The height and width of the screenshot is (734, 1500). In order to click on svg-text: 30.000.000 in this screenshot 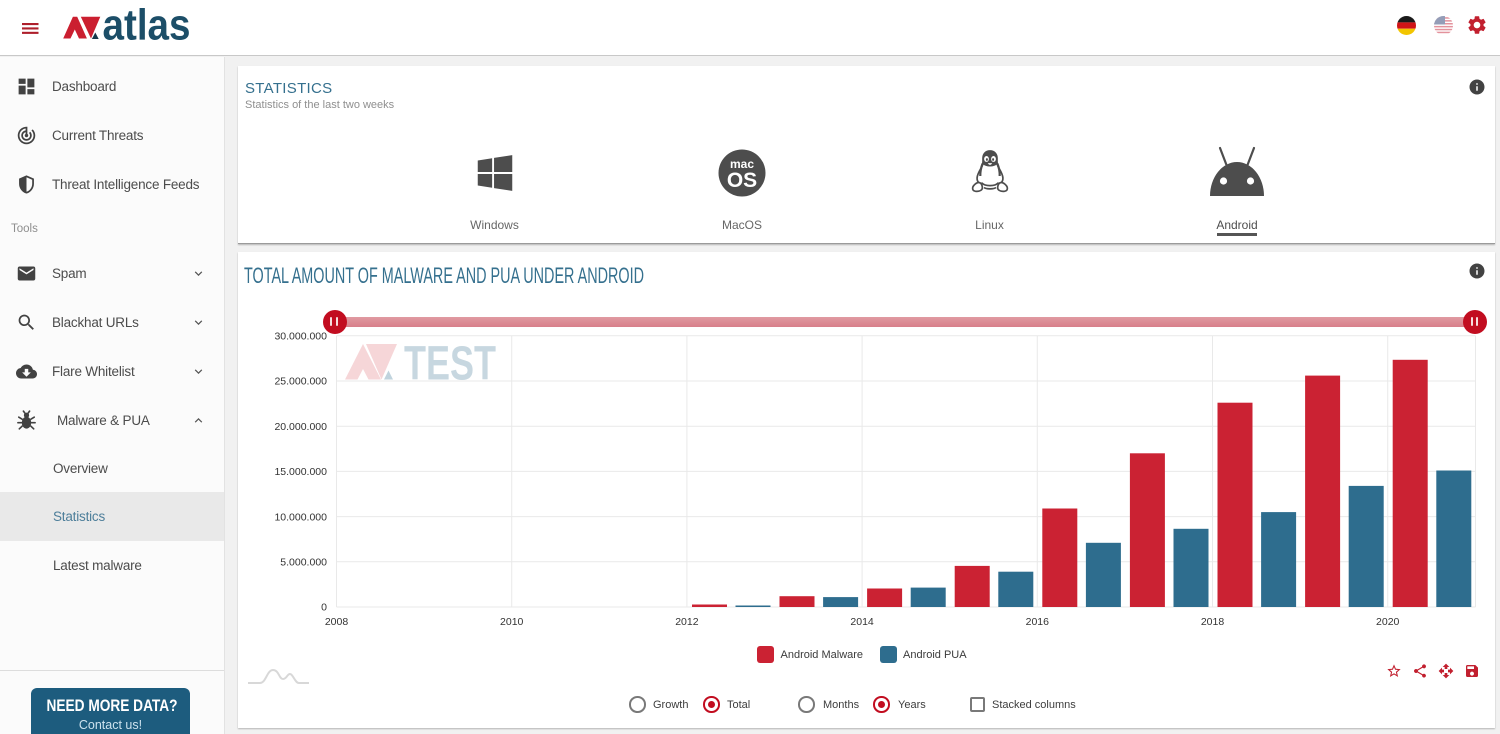, I will do `click(300, 337)`.